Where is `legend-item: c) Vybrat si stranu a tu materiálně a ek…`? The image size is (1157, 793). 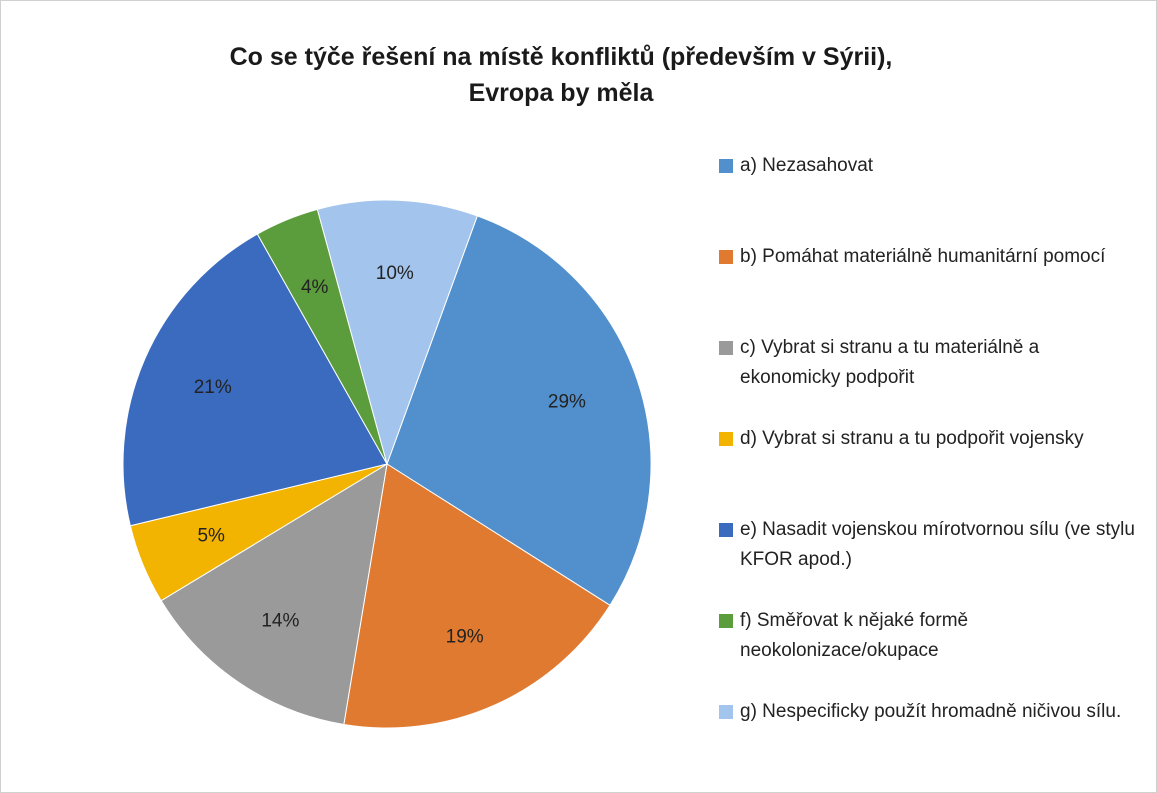
legend-item: c) Vybrat si stranu a tu materiálně a ek… is located at coordinates (929, 378).